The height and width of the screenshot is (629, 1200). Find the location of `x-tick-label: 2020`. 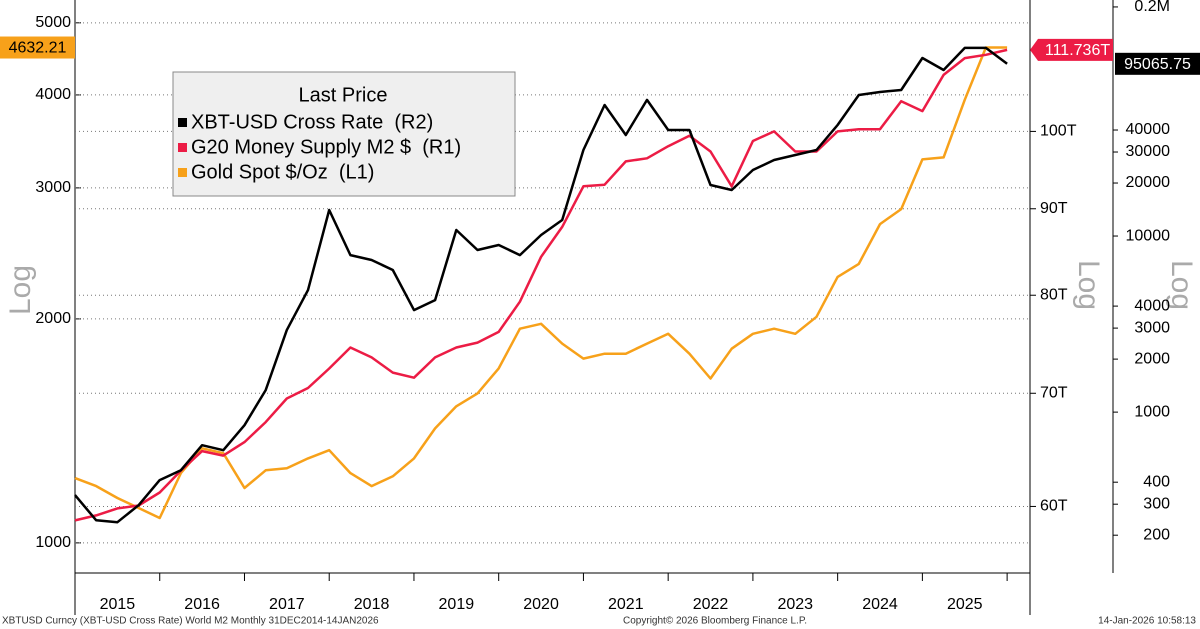

x-tick-label: 2020 is located at coordinates (541, 604).